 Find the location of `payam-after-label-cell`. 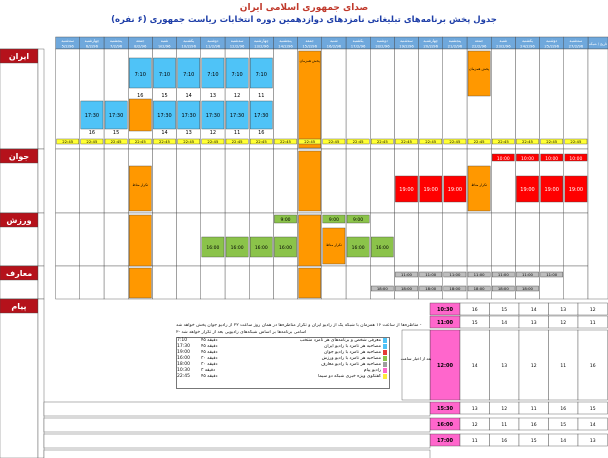

payam-after-label-cell is located at coordinates (416, 365).